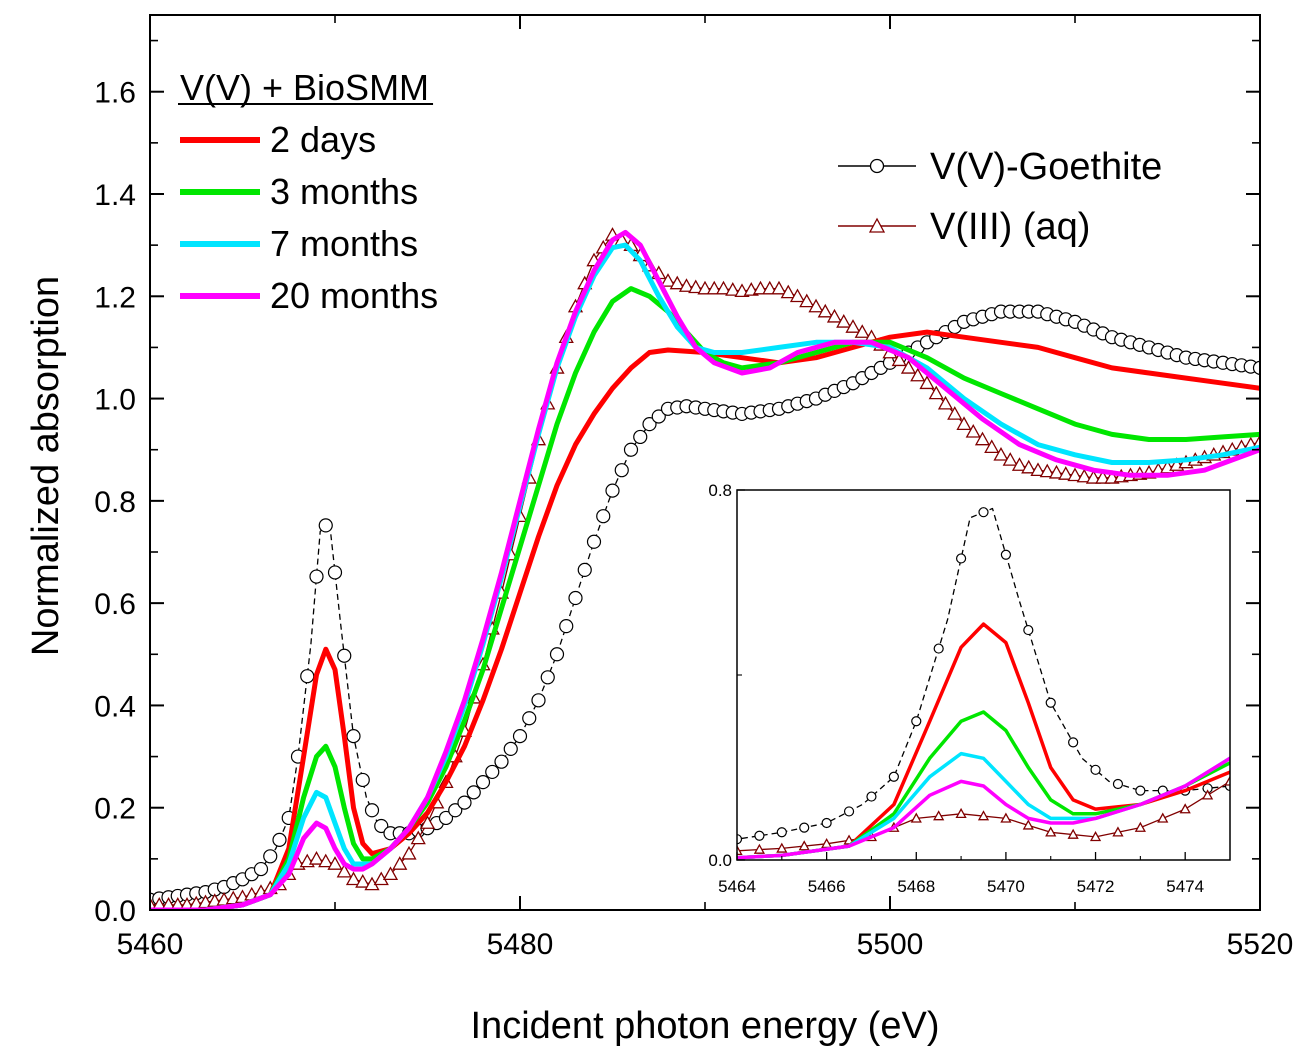 The width and height of the screenshot is (1314, 1064). What do you see at coordinates (344, 191) in the screenshot?
I see `legend-label-3-months: 3 months` at bounding box center [344, 191].